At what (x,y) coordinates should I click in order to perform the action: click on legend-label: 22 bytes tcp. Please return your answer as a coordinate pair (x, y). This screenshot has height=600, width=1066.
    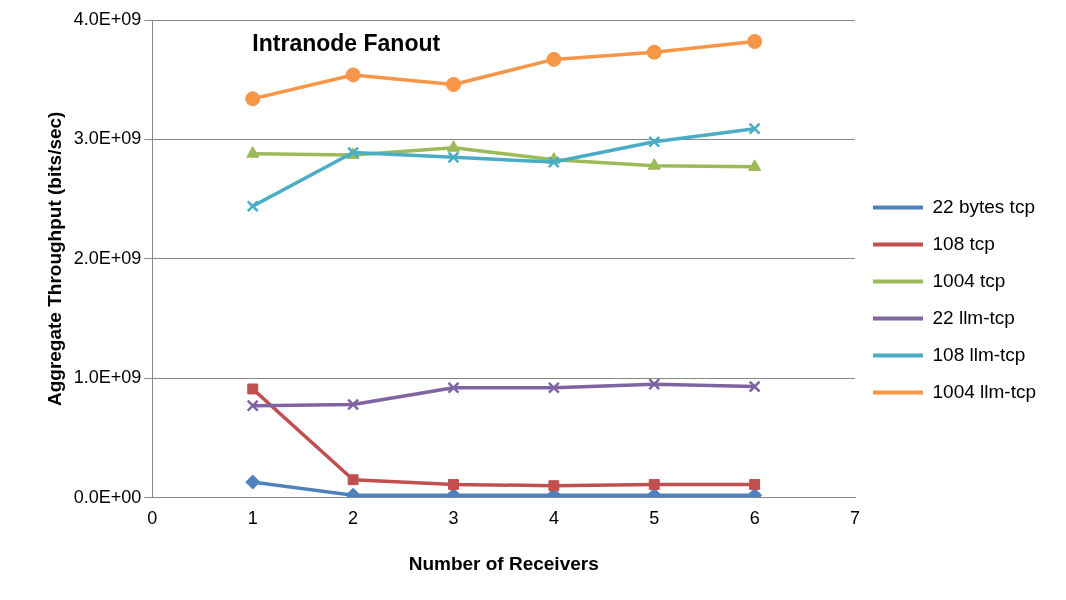
    Looking at the image, I should click on (983, 206).